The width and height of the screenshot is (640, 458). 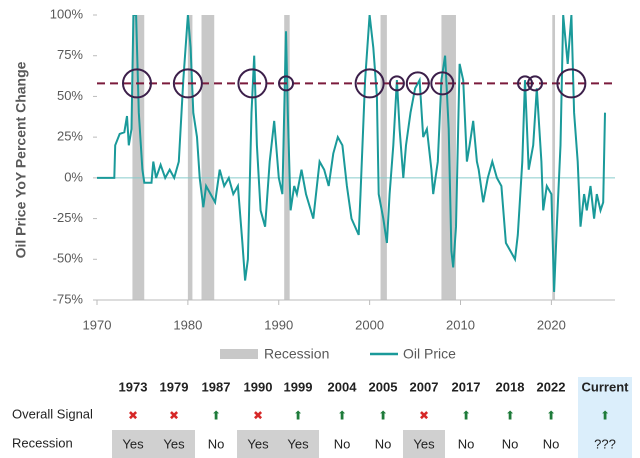 What do you see at coordinates (67, 13) in the screenshot?
I see `y-tick-label: 100%` at bounding box center [67, 13].